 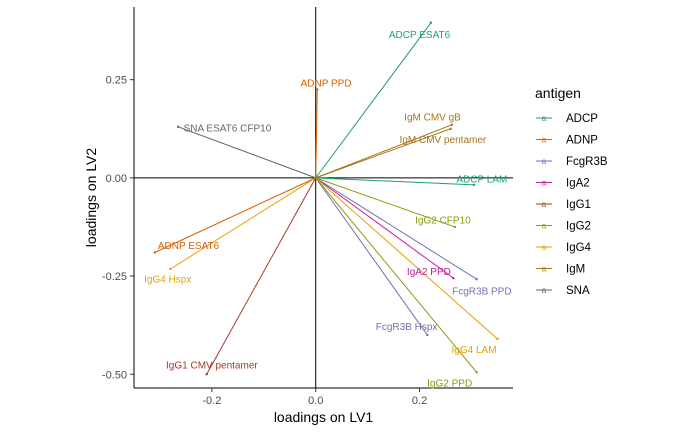 I want to click on vector-tip-iga2-ppd, so click(x=453, y=278).